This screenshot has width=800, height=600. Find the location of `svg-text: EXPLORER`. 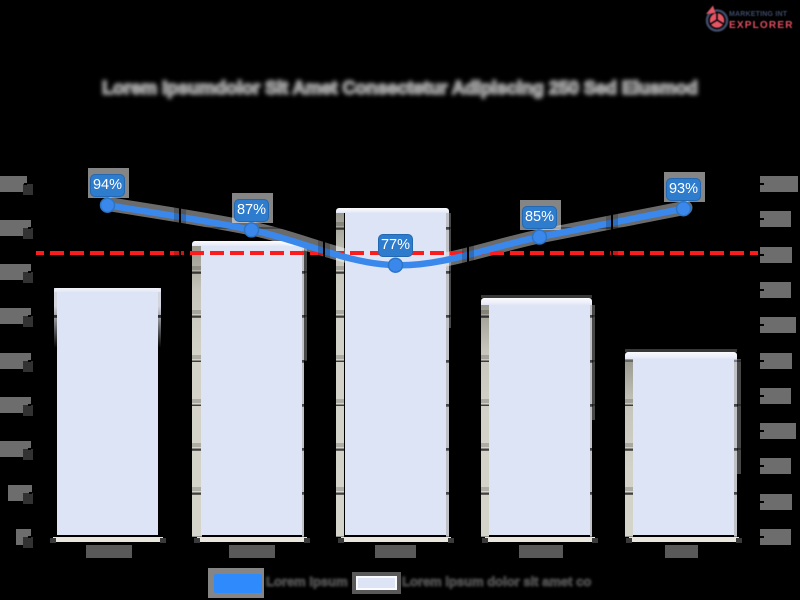

svg-text: EXPLORER is located at coordinates (761, 25).